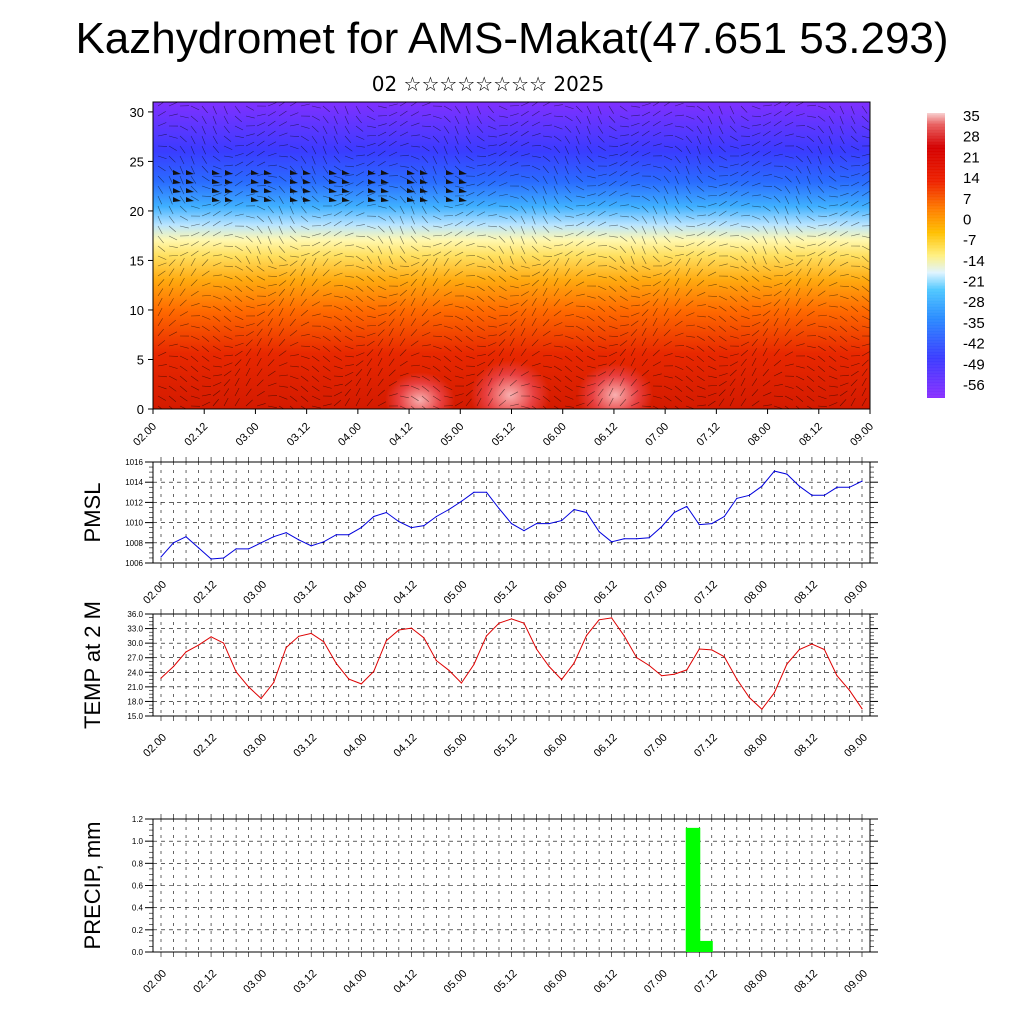 This screenshot has width=1024, height=1024. What do you see at coordinates (974, 364) in the screenshot?
I see `colorbar-label: -49` at bounding box center [974, 364].